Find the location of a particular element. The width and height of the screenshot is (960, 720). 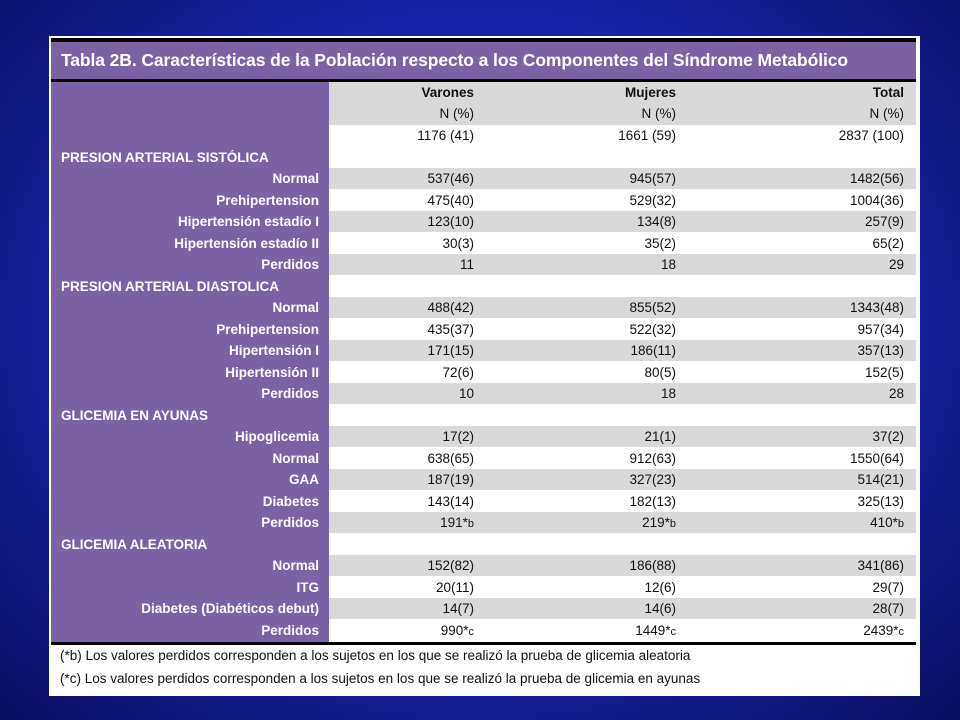

column-title: Varones is located at coordinates (447, 92).